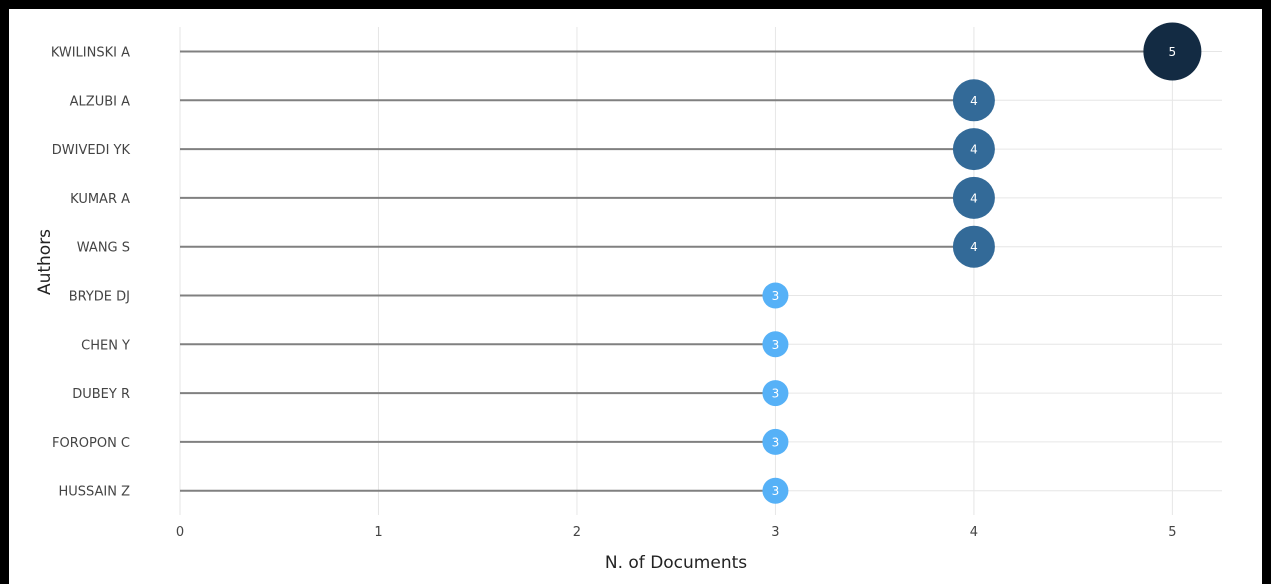  I want to click on y-tick-label: CHEN Y, so click(105, 345).